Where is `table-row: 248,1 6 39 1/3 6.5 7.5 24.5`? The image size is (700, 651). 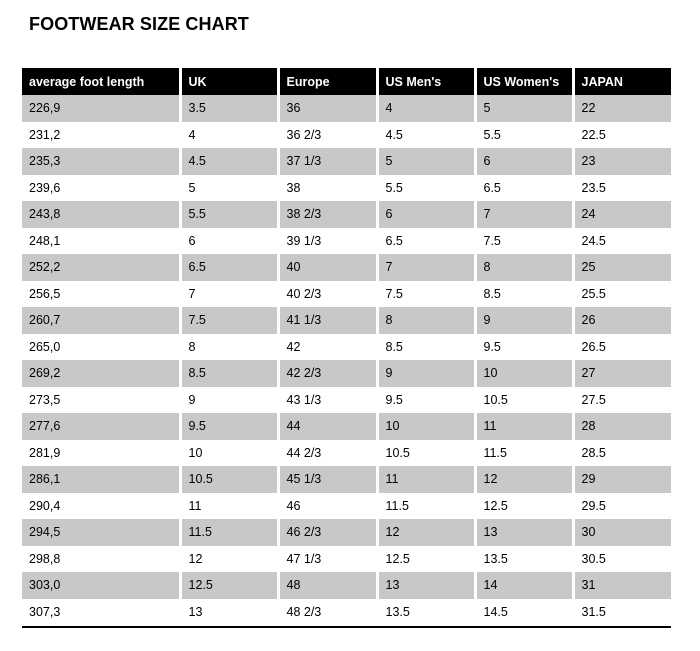
table-row: 248,1 6 39 1/3 6.5 7.5 24.5 is located at coordinates (346, 240).